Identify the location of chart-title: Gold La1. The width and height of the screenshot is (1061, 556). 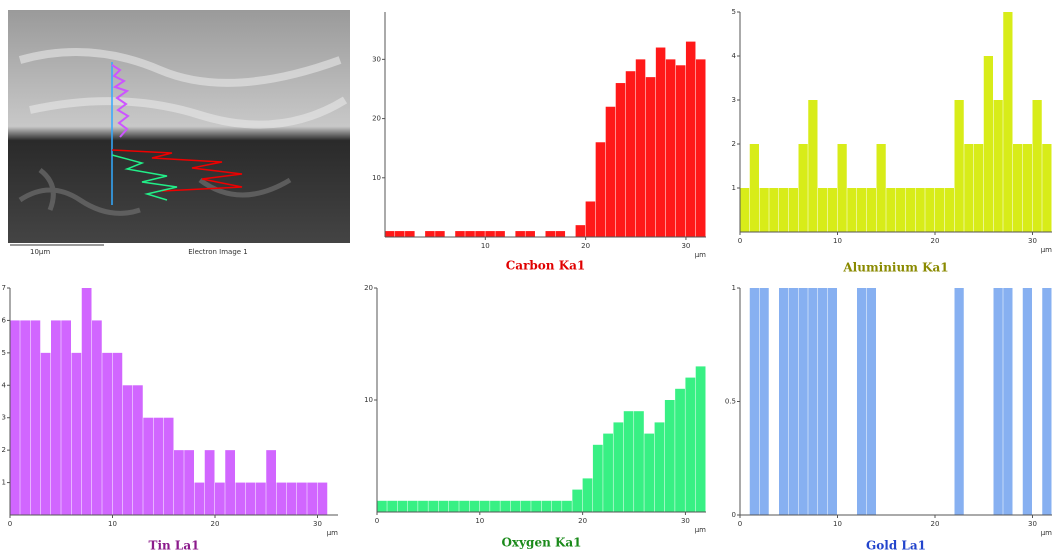
(896, 546).